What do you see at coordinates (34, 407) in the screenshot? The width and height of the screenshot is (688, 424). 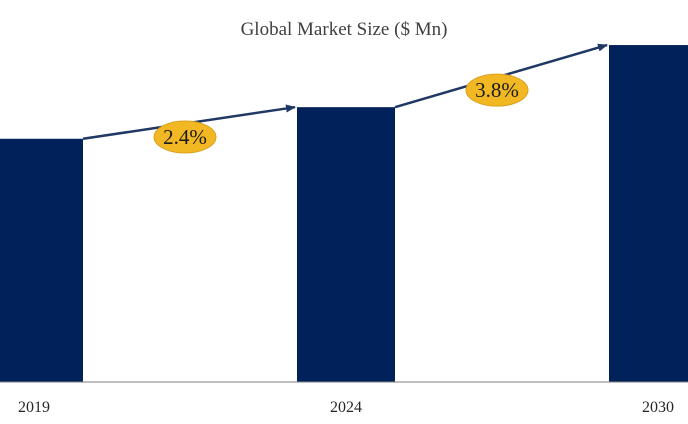 I see `x-tick-label-2019: 2019` at bounding box center [34, 407].